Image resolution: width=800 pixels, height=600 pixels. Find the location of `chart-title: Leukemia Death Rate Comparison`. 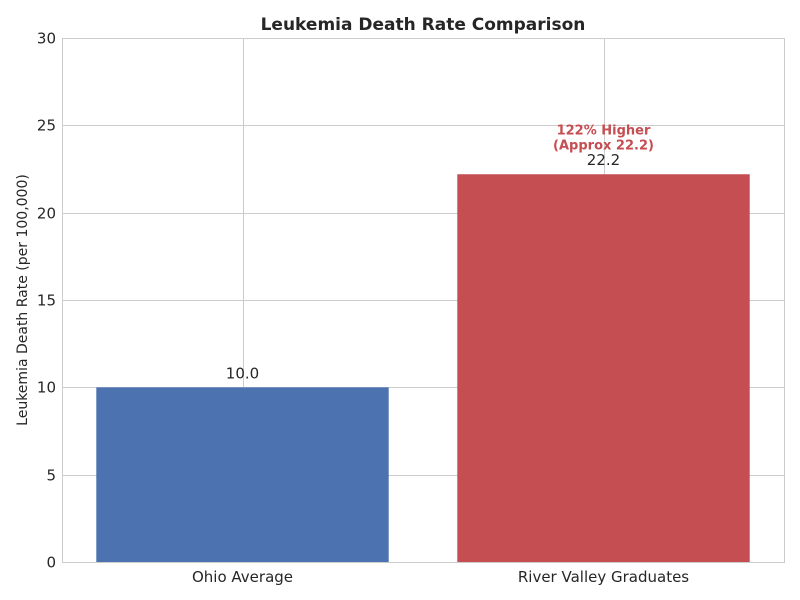

chart-title: Leukemia Death Rate Comparison is located at coordinates (423, 25).